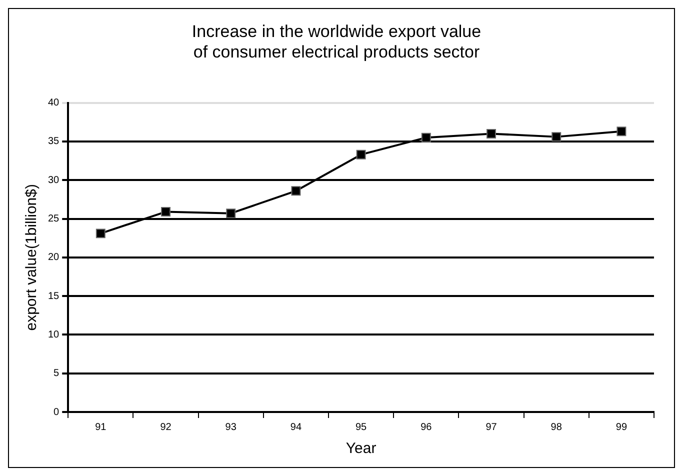  What do you see at coordinates (622, 427) in the screenshot?
I see `x-tick-label: 99` at bounding box center [622, 427].